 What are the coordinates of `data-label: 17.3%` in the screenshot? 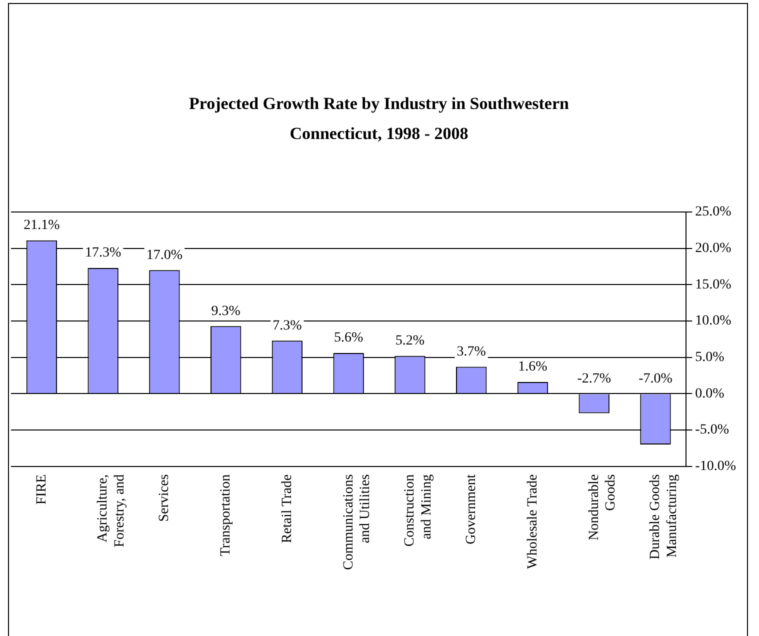 It's located at (103, 253).